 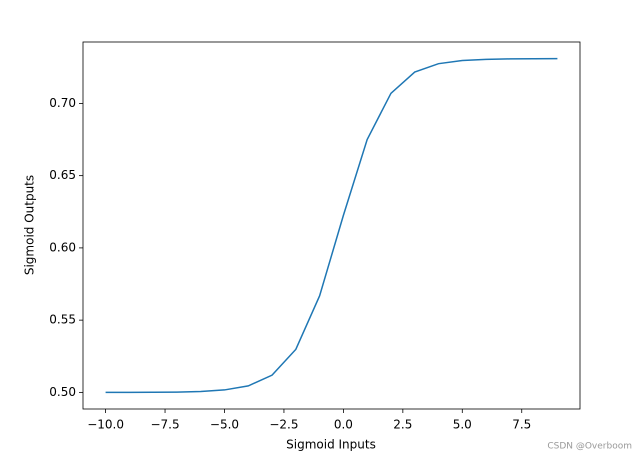 What do you see at coordinates (30, 225) in the screenshot?
I see `y-axis-label: Sigmoid Outputs` at bounding box center [30, 225].